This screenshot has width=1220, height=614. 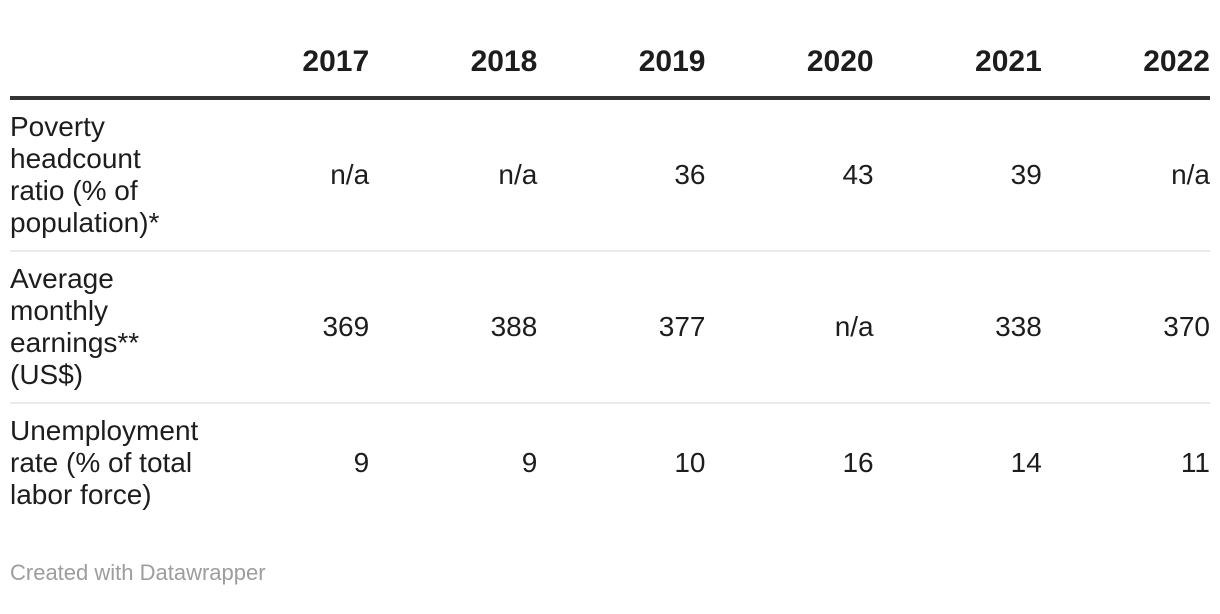 What do you see at coordinates (690, 462) in the screenshot?
I see `cell-value: 10` at bounding box center [690, 462].